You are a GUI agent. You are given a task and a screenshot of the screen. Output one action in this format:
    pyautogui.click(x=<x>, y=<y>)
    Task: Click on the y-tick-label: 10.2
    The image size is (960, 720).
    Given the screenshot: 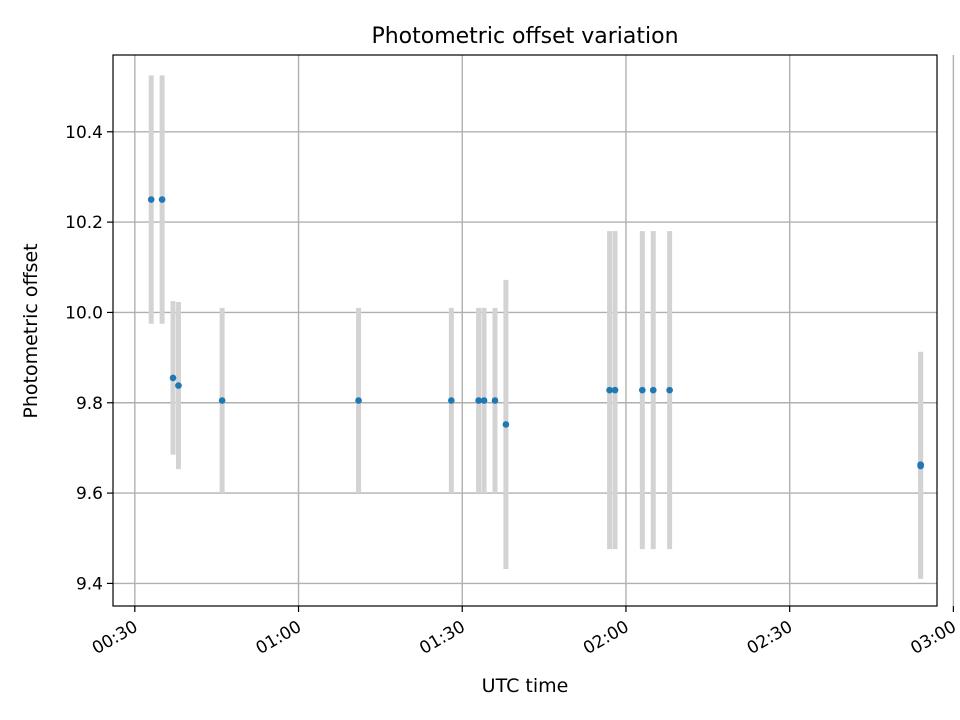 What is the action you would take?
    pyautogui.click(x=84, y=223)
    